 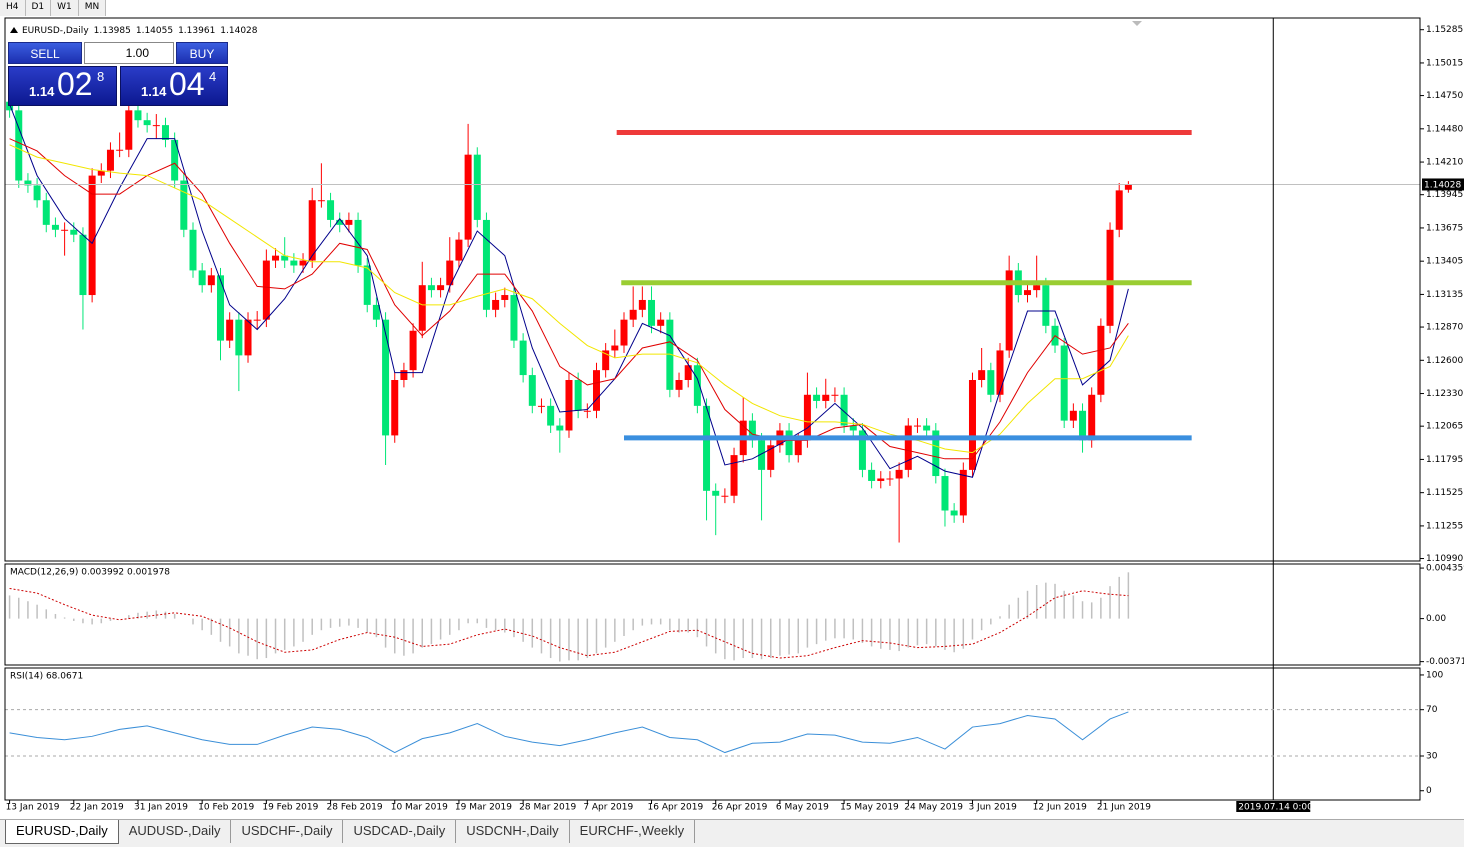 What do you see at coordinates (608, 808) in the screenshot?
I see `x-tick-label: 7 Apr 2019` at bounding box center [608, 808].